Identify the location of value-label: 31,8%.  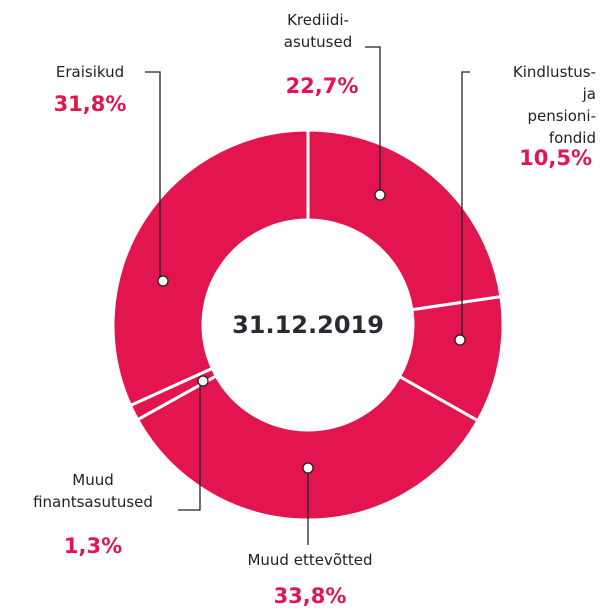
(90, 104).